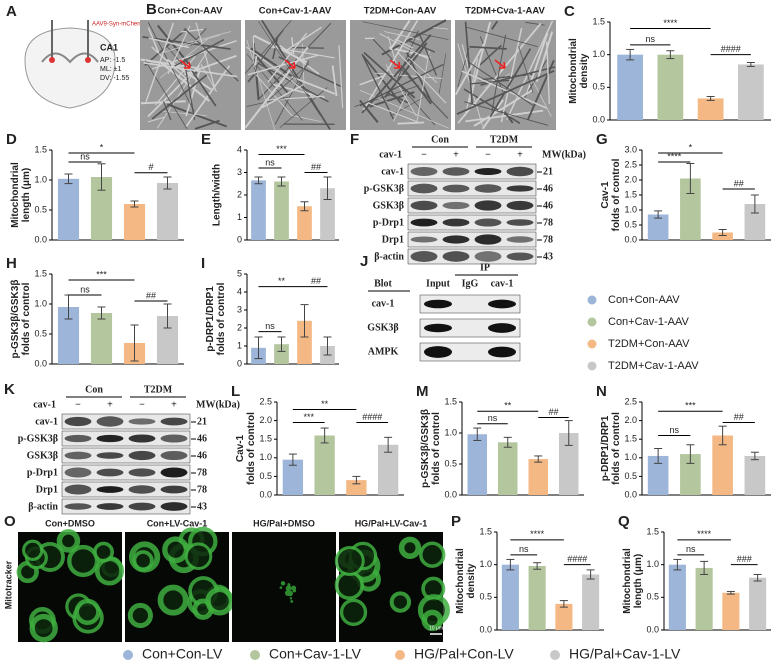 The height and width of the screenshot is (665, 777). I want to click on mw-label: 43, so click(202, 506).